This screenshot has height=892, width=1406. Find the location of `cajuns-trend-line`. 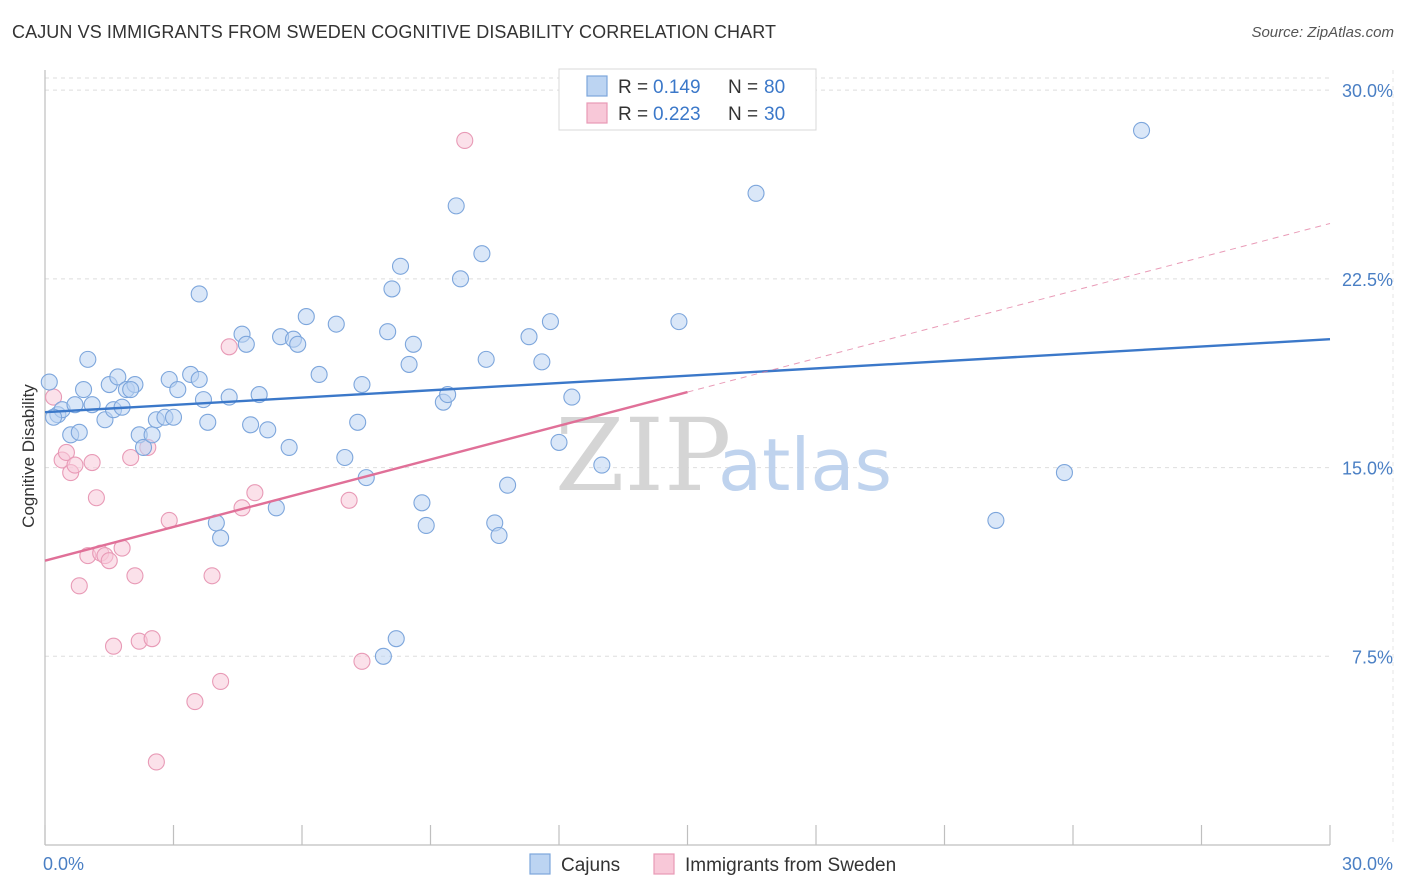

cajuns-trend-line is located at coordinates (687, 376).